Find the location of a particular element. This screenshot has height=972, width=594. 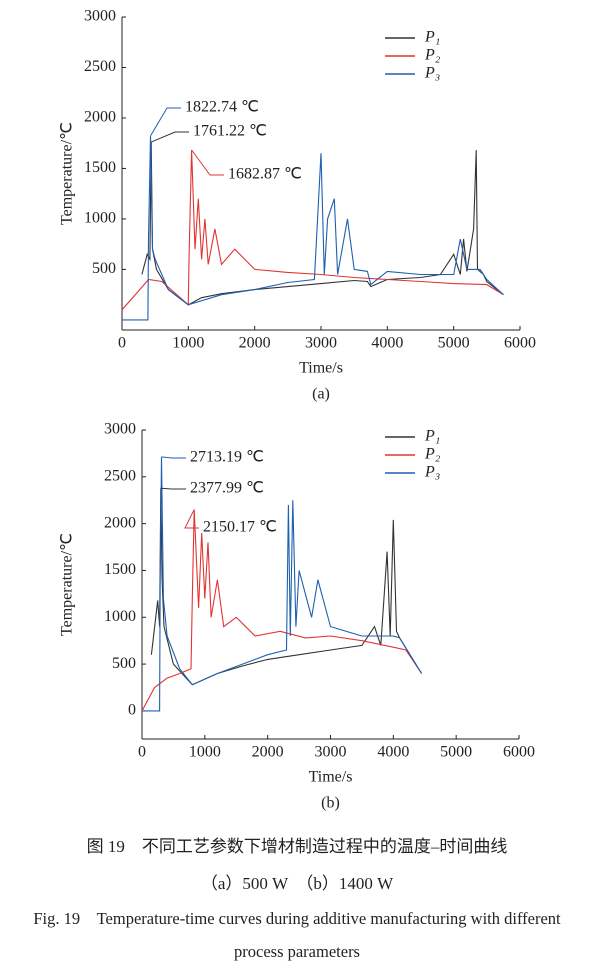

panel-label: (a) is located at coordinates (321, 394).